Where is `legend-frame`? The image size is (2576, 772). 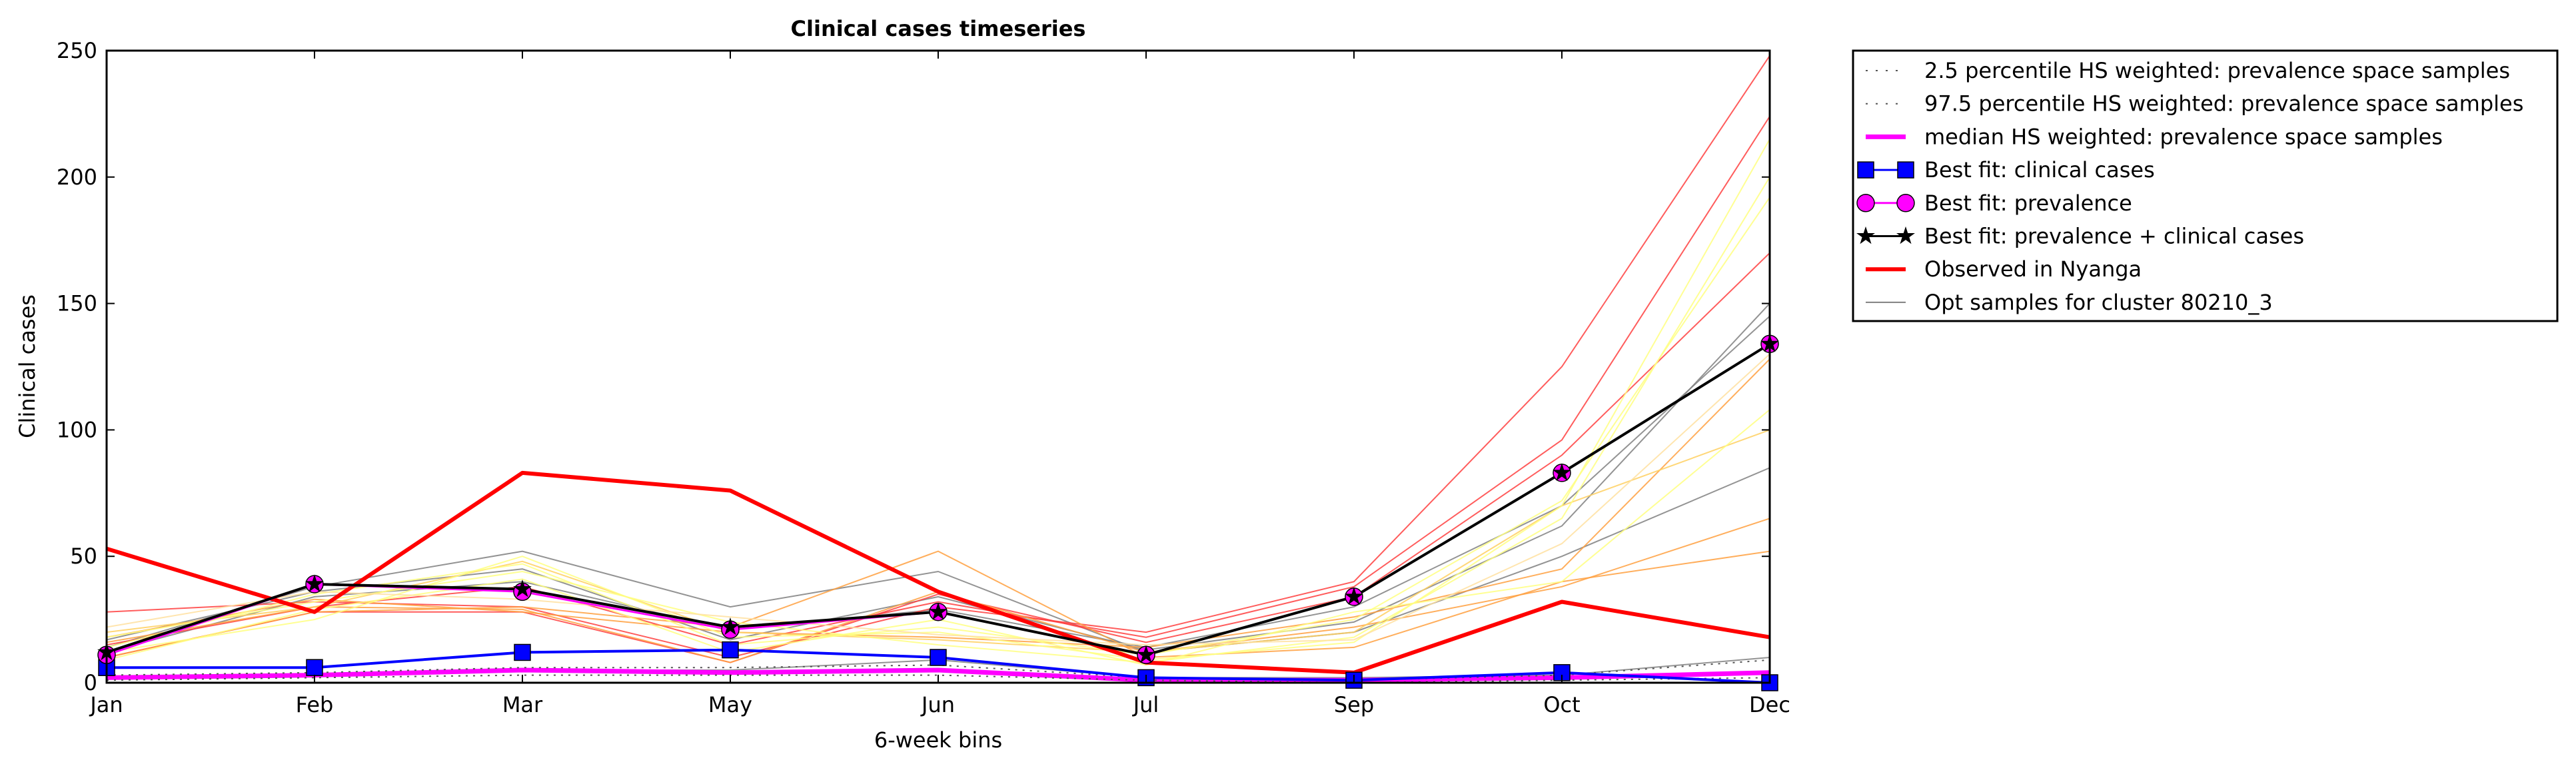
legend-frame is located at coordinates (2205, 185).